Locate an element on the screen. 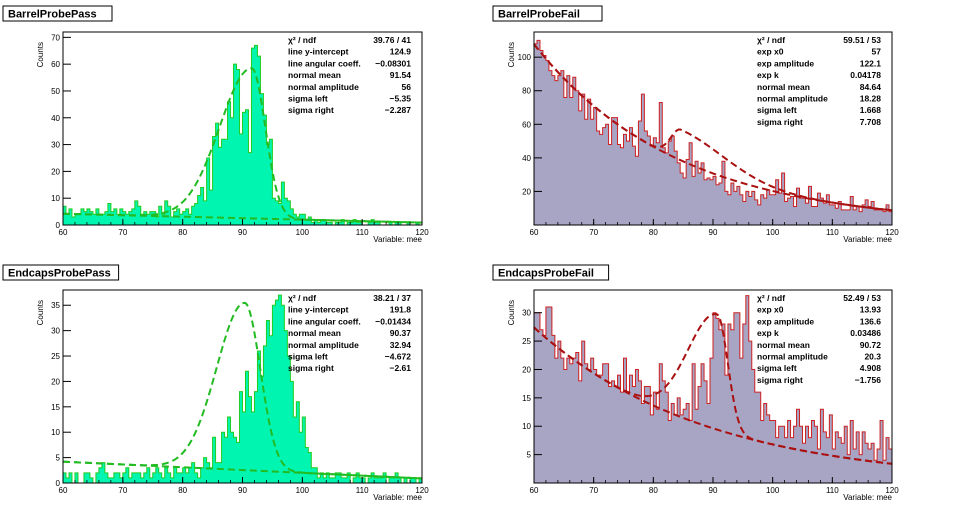  y-tick-label: 100 is located at coordinates (525, 57).